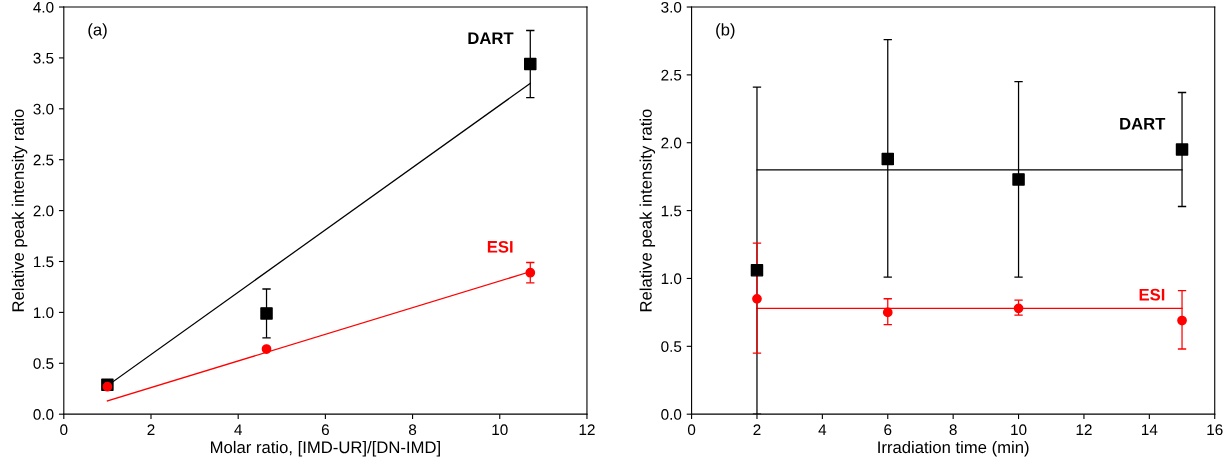 Image resolution: width=1227 pixels, height=468 pixels. Describe the element at coordinates (1215, 430) in the screenshot. I see `x-tick-label: 16` at that location.